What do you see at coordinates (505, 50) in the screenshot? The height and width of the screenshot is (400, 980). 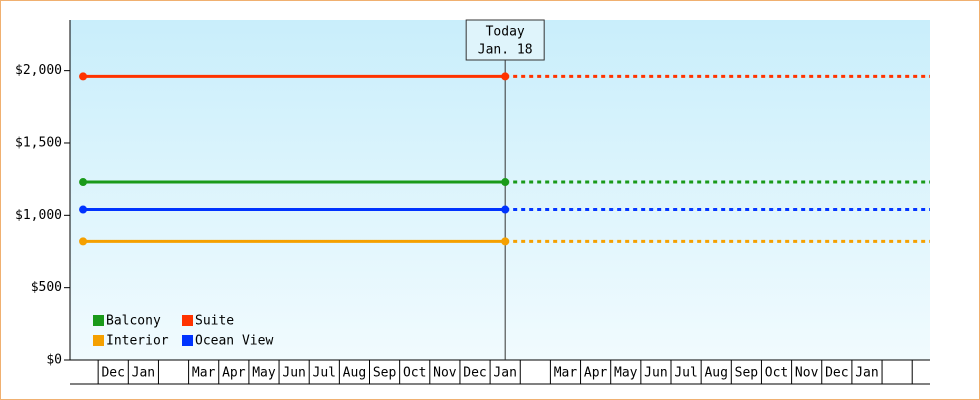 I see `today-date: Jan. 18` at bounding box center [505, 50].